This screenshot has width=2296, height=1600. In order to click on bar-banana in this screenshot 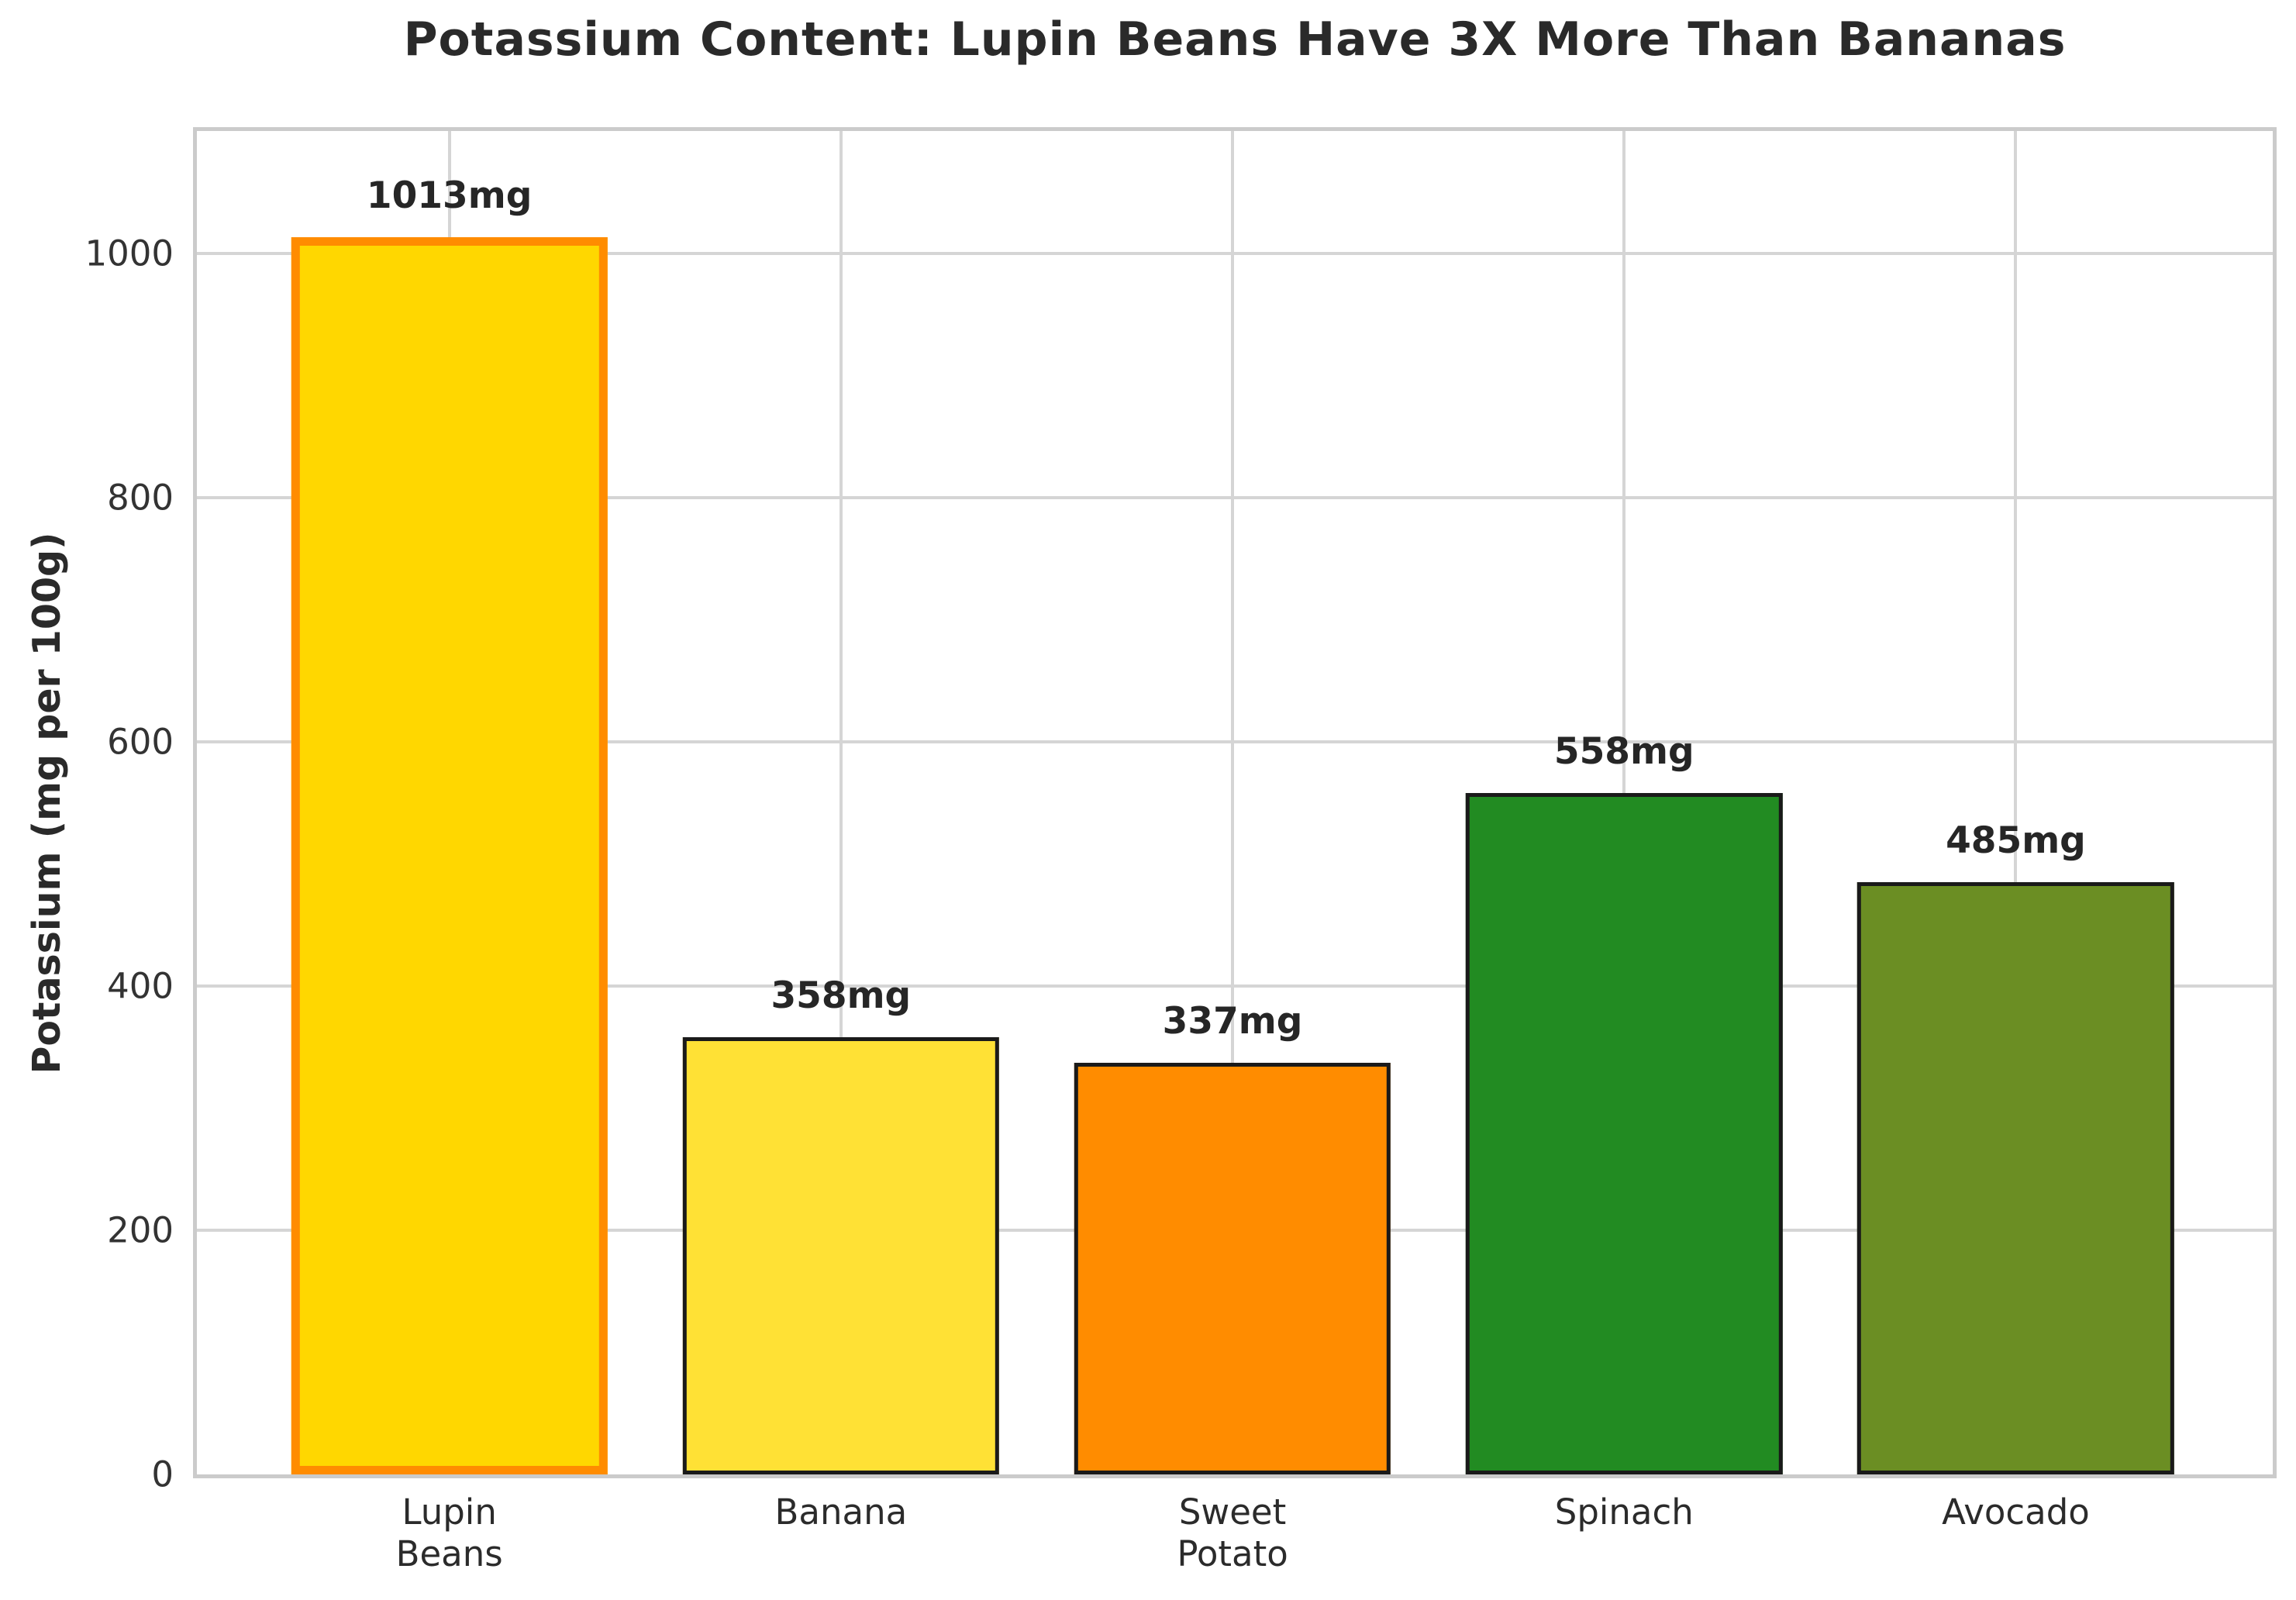, I will do `click(841, 1255)`.